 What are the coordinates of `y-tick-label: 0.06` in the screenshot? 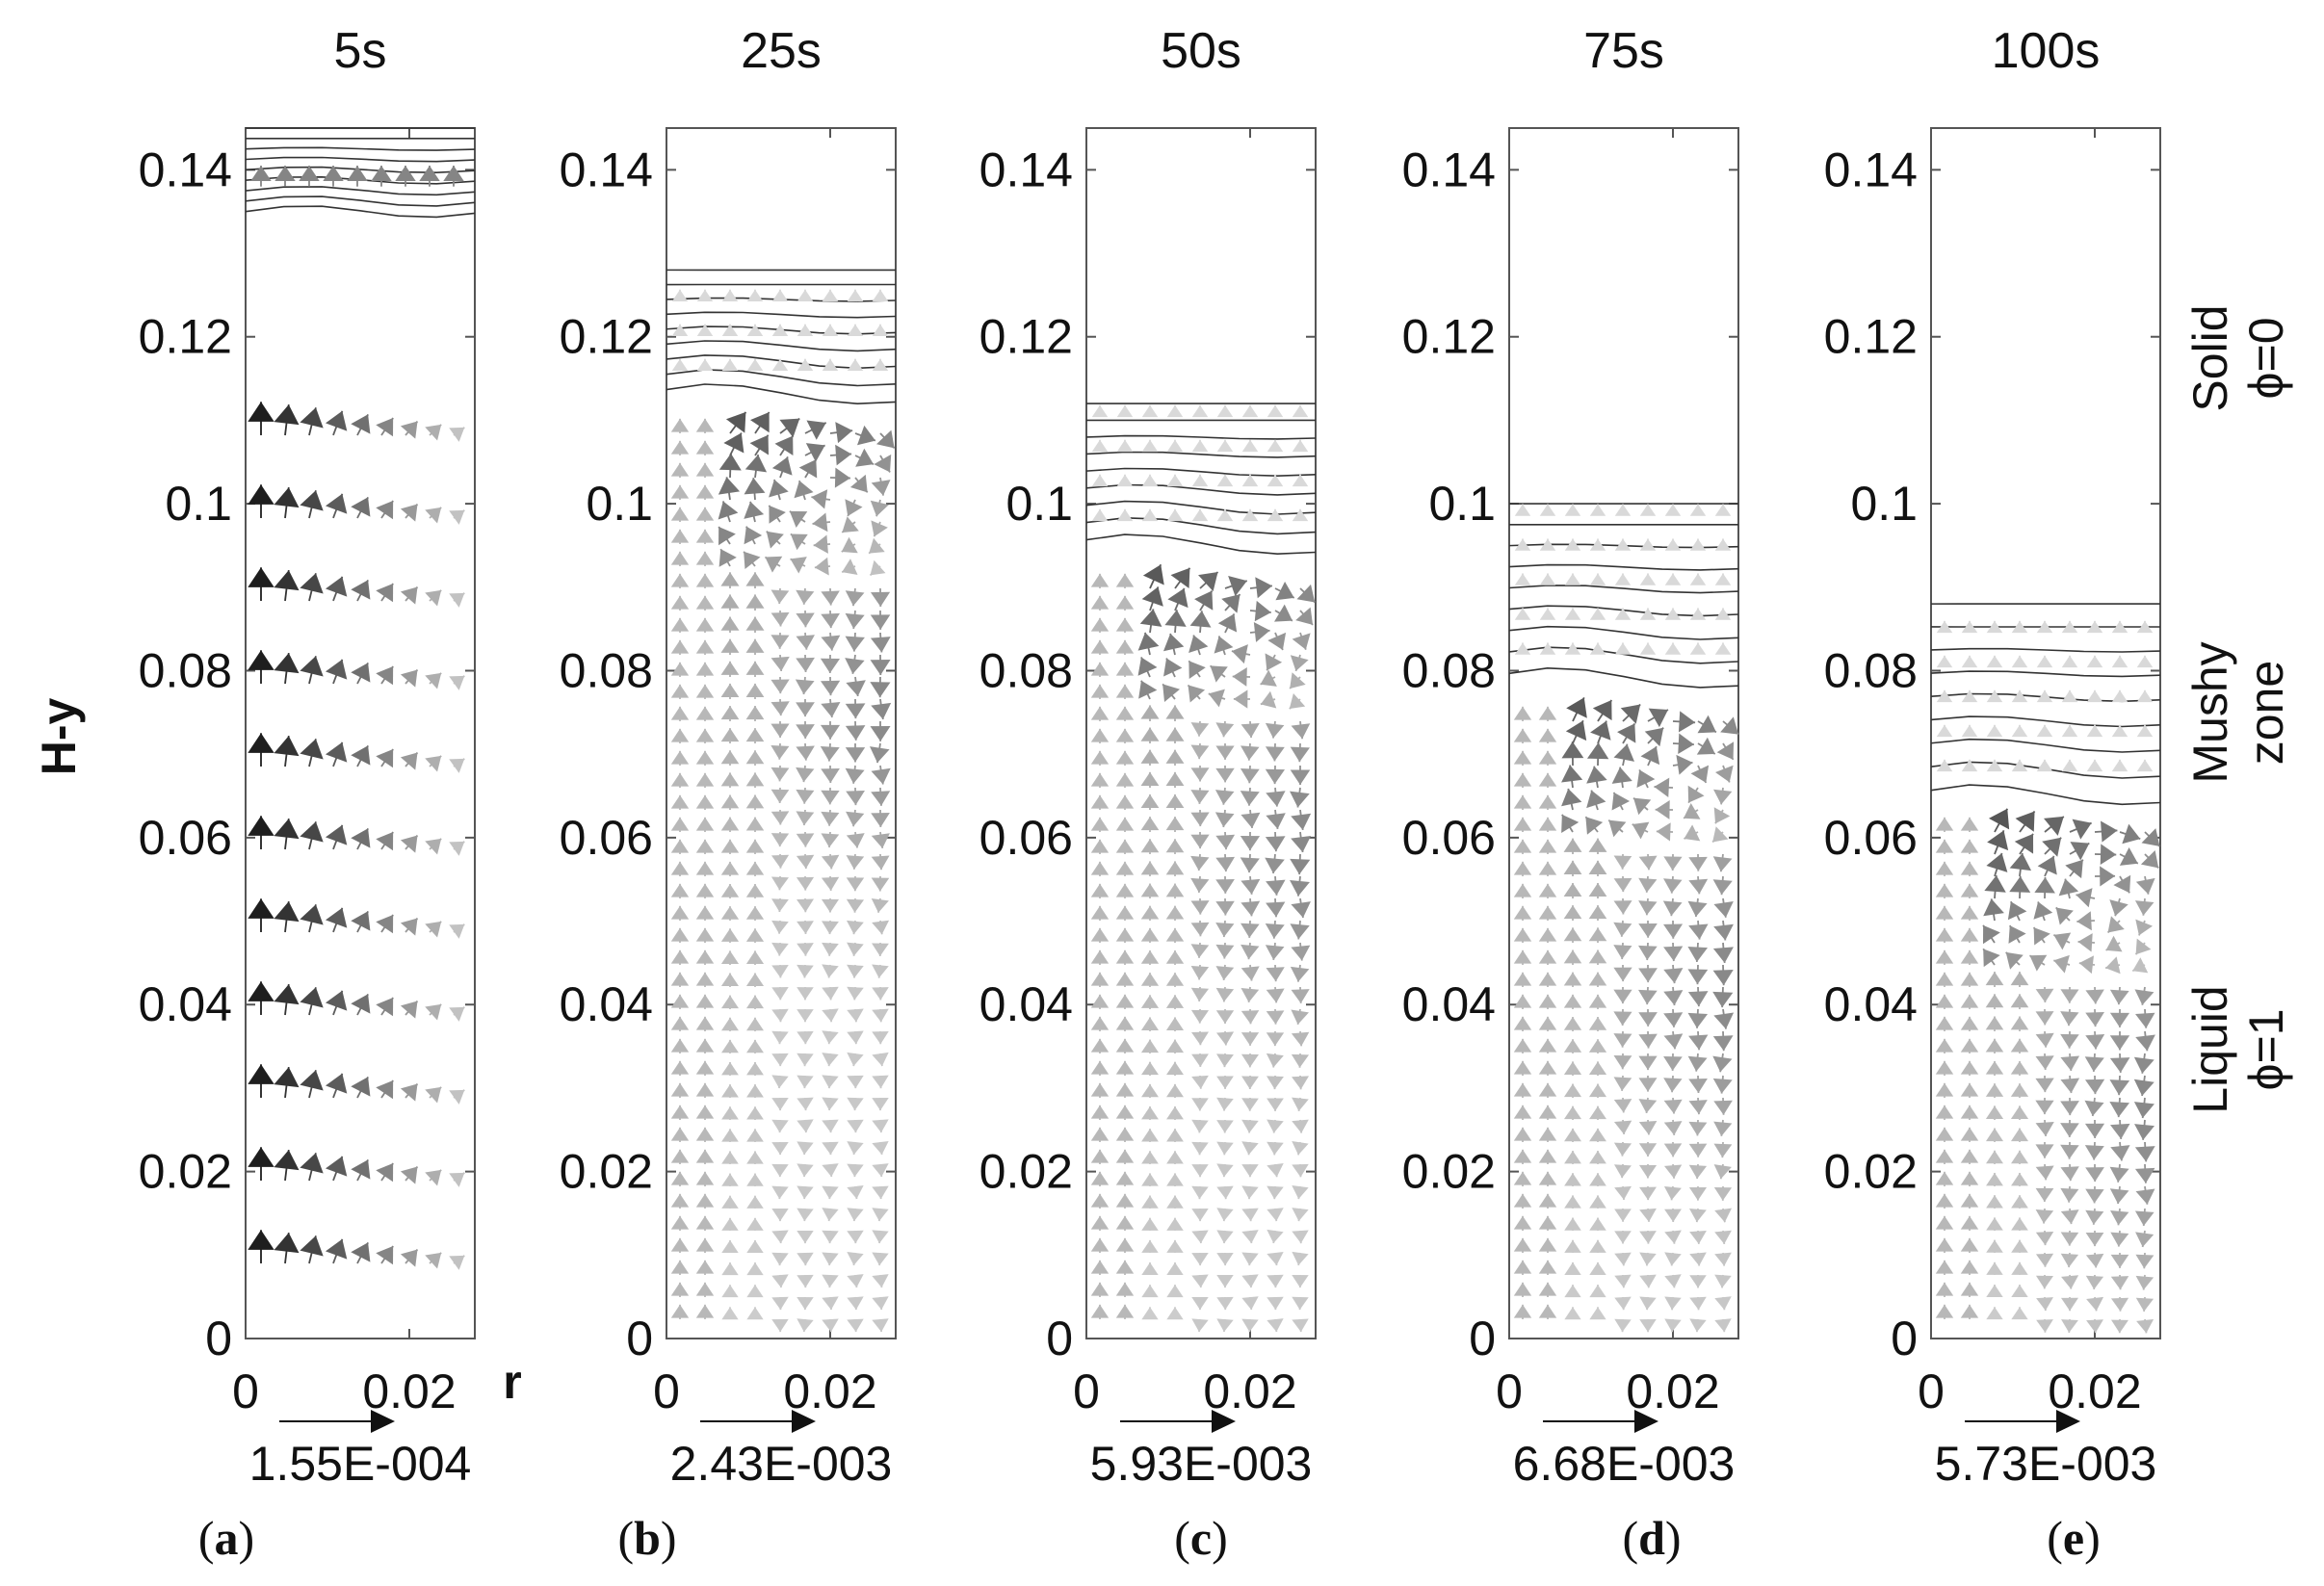 It's located at (185, 838).